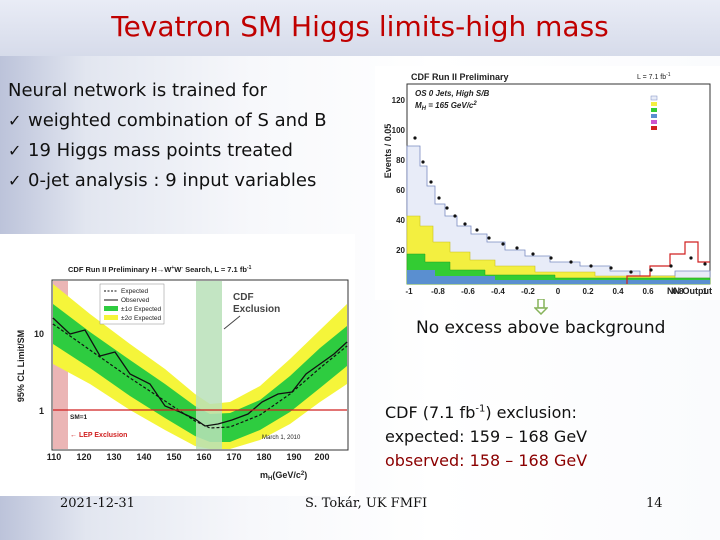 Image resolution: width=720 pixels, height=540 pixels. What do you see at coordinates (409, 291) in the screenshot?
I see `nn-xtick: -1` at bounding box center [409, 291].